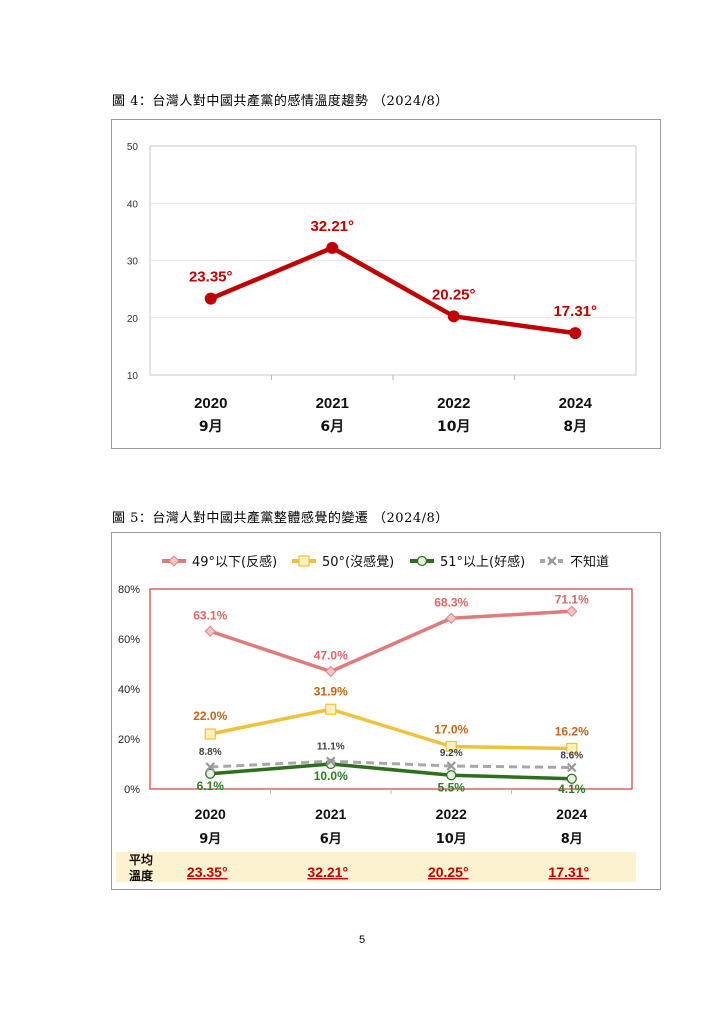 Image resolution: width=724 pixels, height=1024 pixels. What do you see at coordinates (129, 590) in the screenshot?
I see `y-tick-label: 80%` at bounding box center [129, 590].